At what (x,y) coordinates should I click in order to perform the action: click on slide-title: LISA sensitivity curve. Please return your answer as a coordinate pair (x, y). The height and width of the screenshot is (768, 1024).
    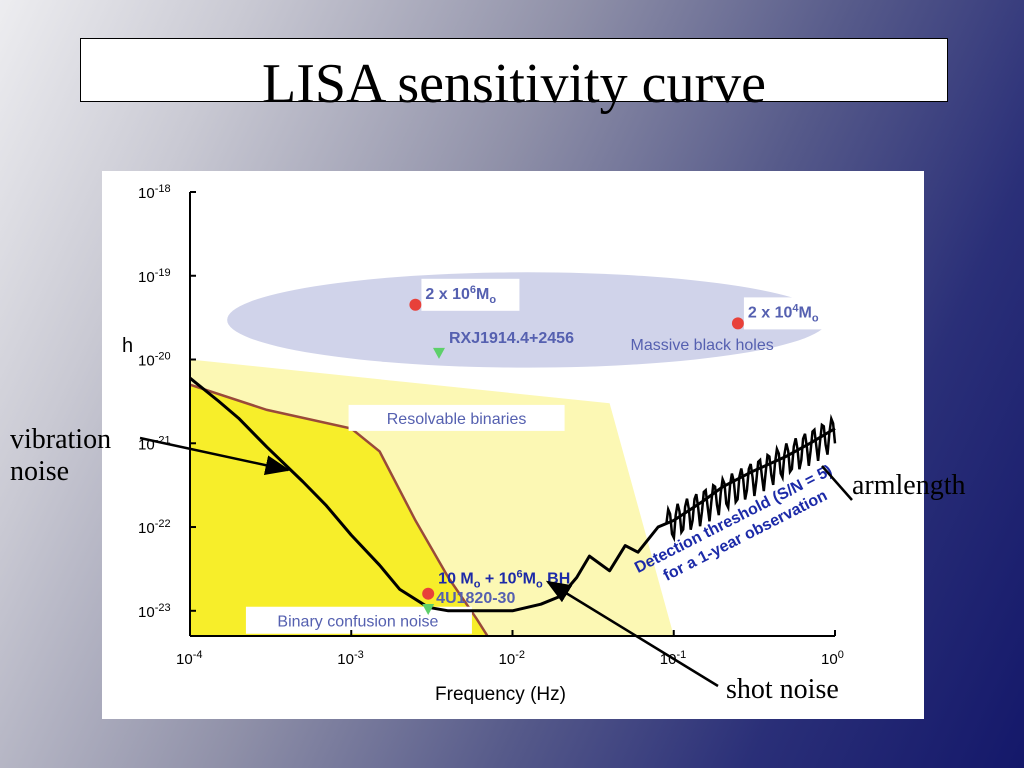
    Looking at the image, I should click on (514, 84).